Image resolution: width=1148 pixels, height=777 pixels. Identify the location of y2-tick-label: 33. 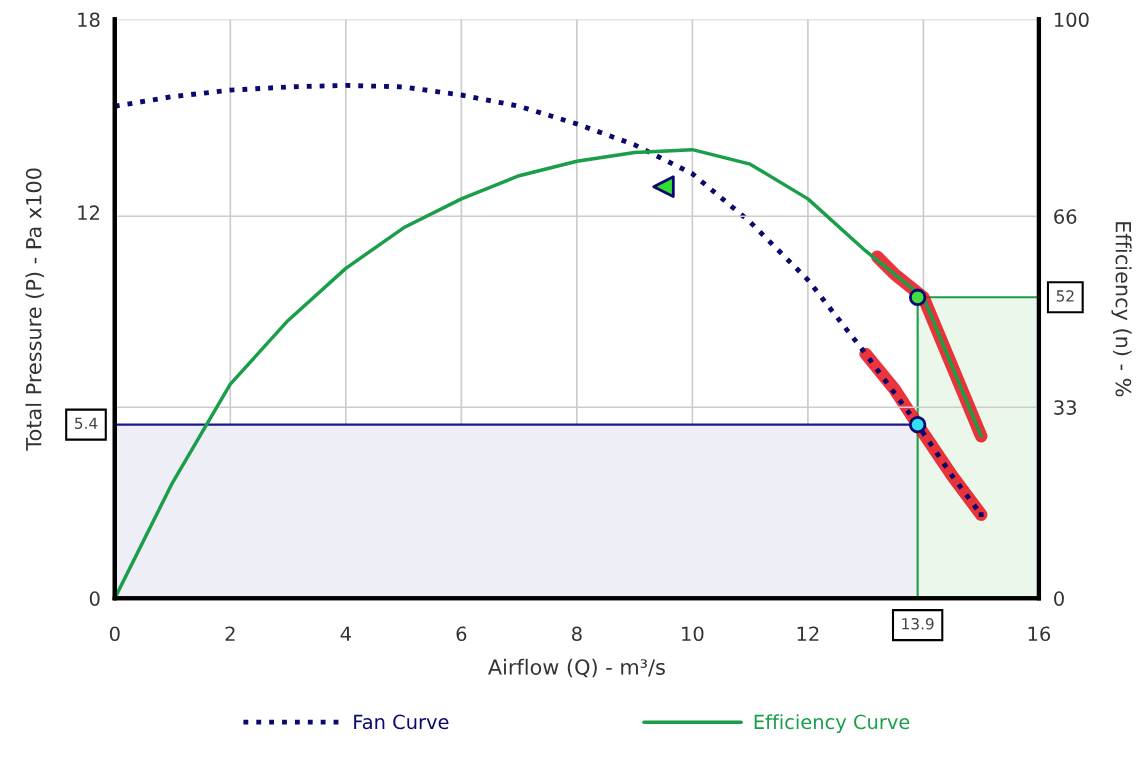
(1065, 407).